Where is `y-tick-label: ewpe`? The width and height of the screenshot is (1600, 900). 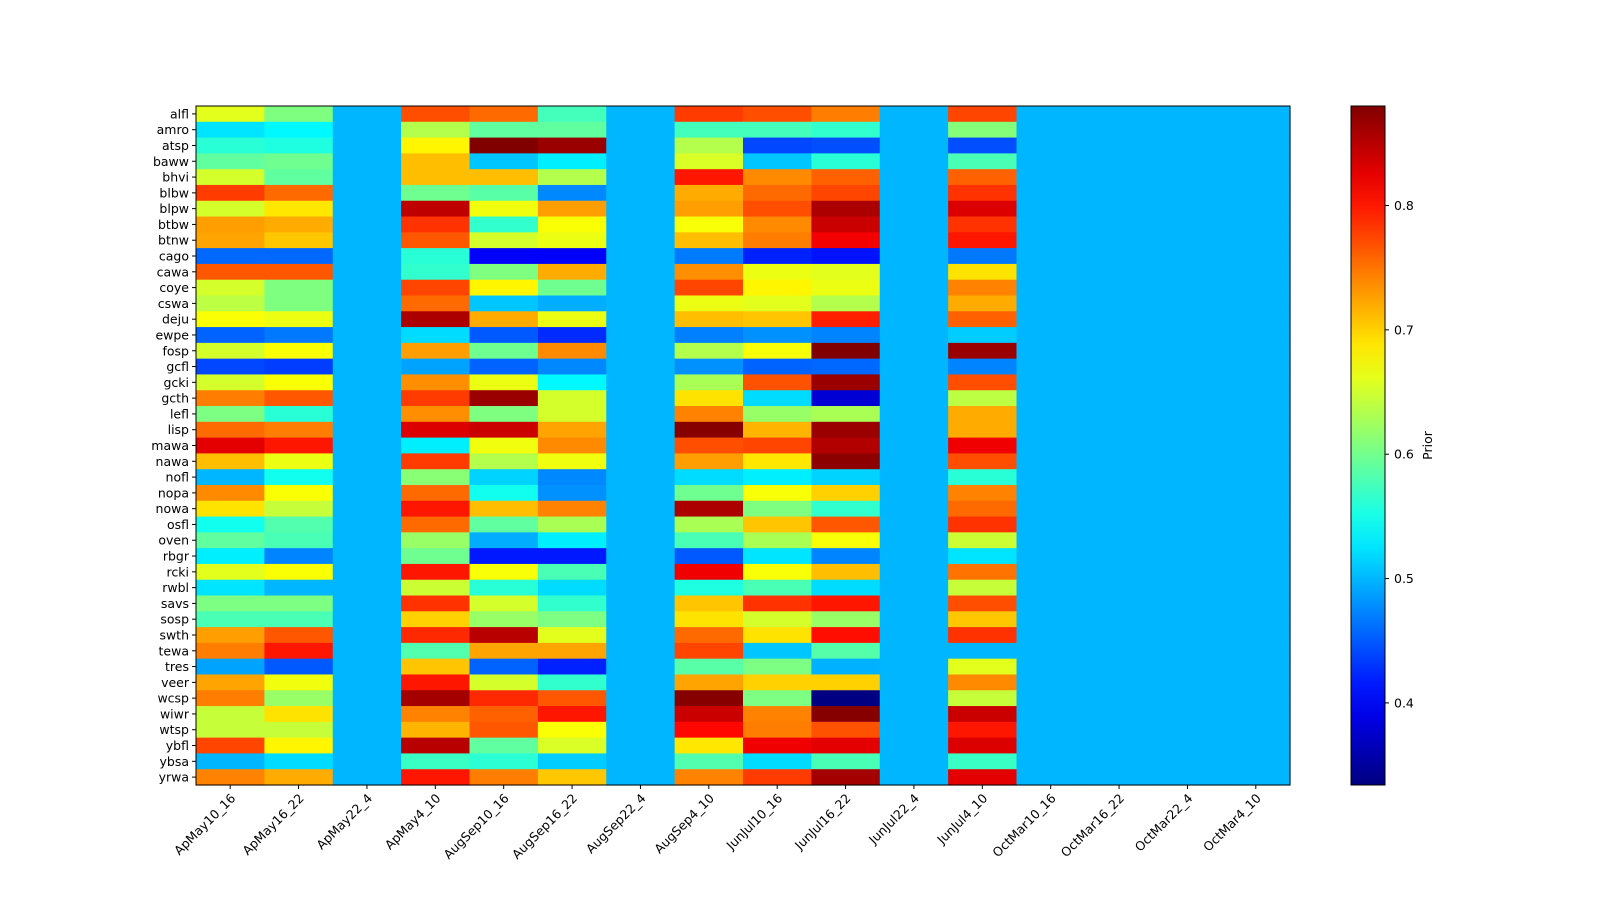 y-tick-label: ewpe is located at coordinates (172, 334).